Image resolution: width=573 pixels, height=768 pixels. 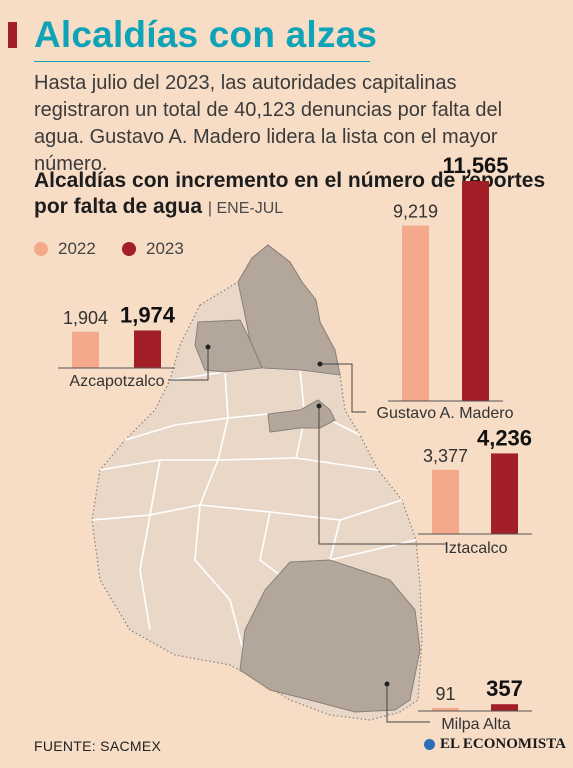 What do you see at coordinates (475, 491) in the screenshot?
I see `bar-group-iztacalco: 3,377 4,236 Iztacalco` at bounding box center [475, 491].